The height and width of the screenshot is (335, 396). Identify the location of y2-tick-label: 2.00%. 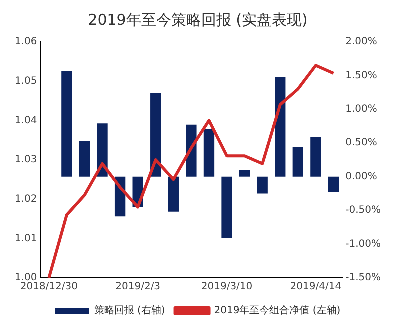
(362, 42).